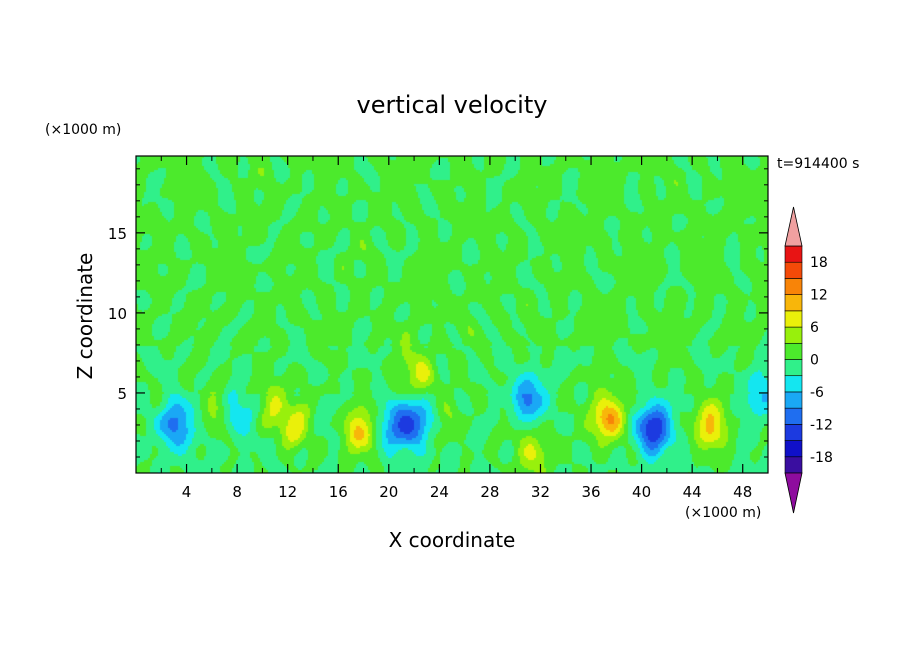 The image size is (904, 659). I want to click on x-tick-label: 44, so click(692, 492).